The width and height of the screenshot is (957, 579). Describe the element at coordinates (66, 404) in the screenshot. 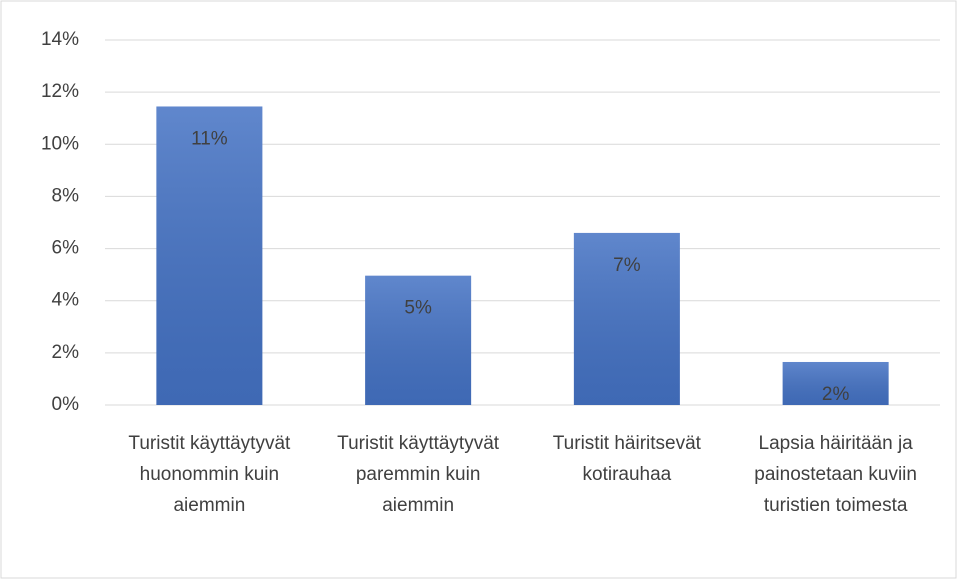

I see `y-tick-label: 0%` at that location.